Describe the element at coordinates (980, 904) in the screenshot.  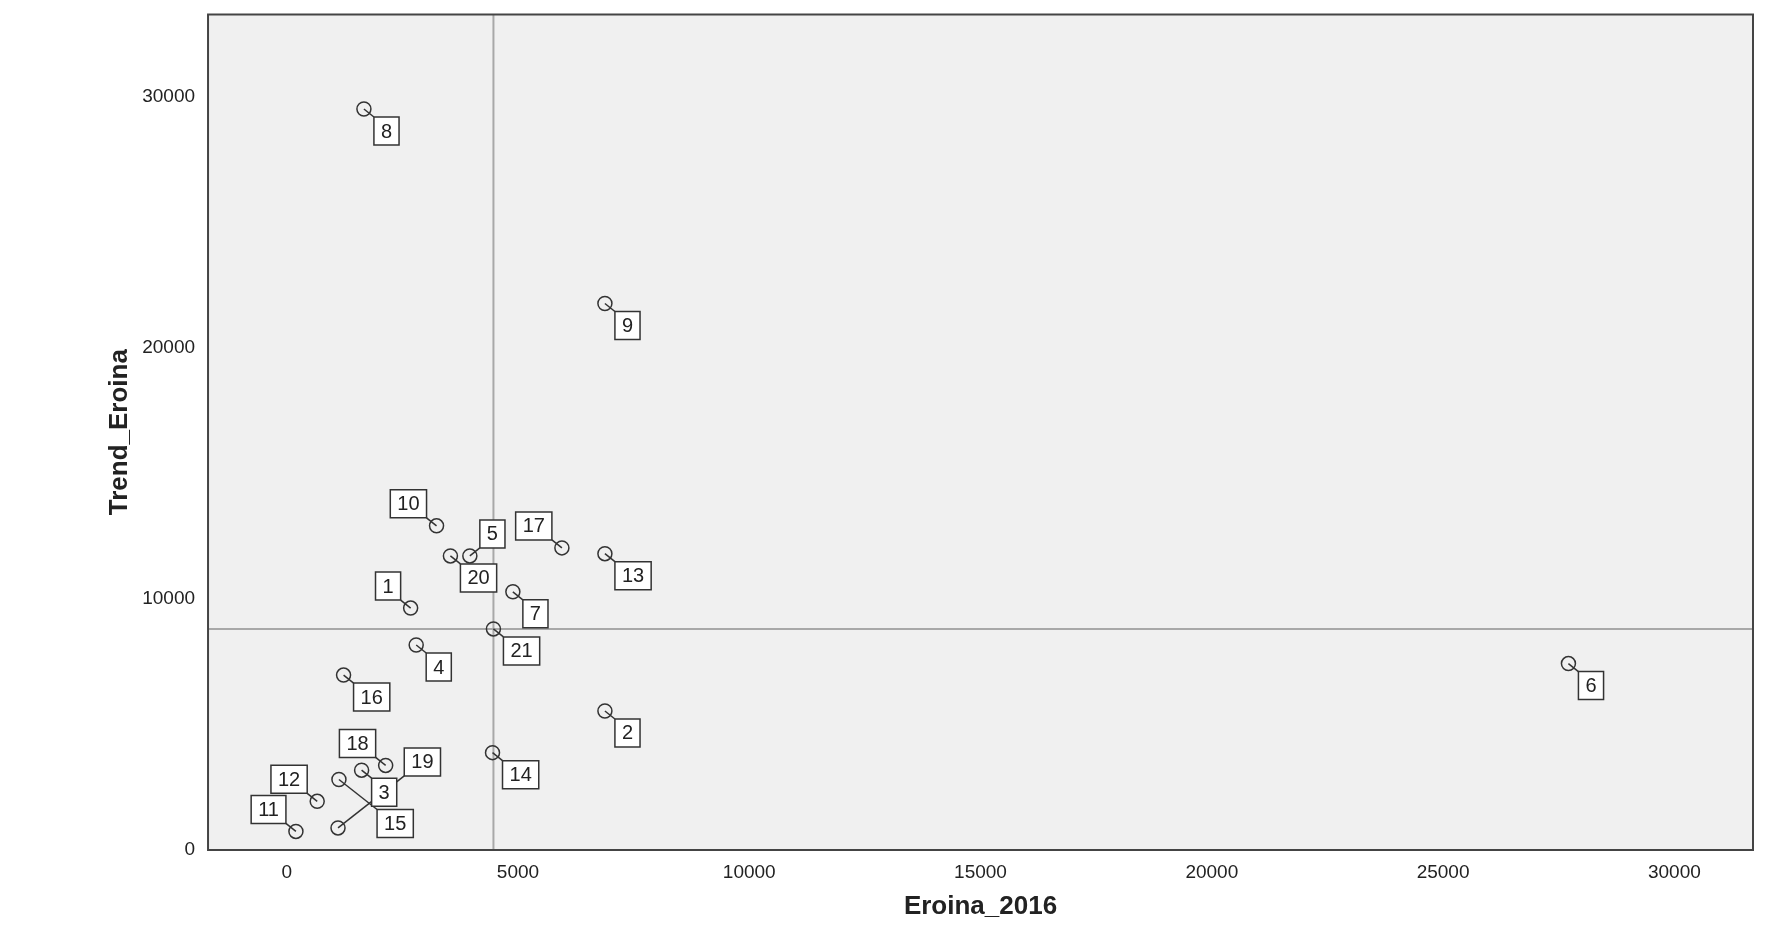
I see `x-axis-title: Eroina_2016` at that location.